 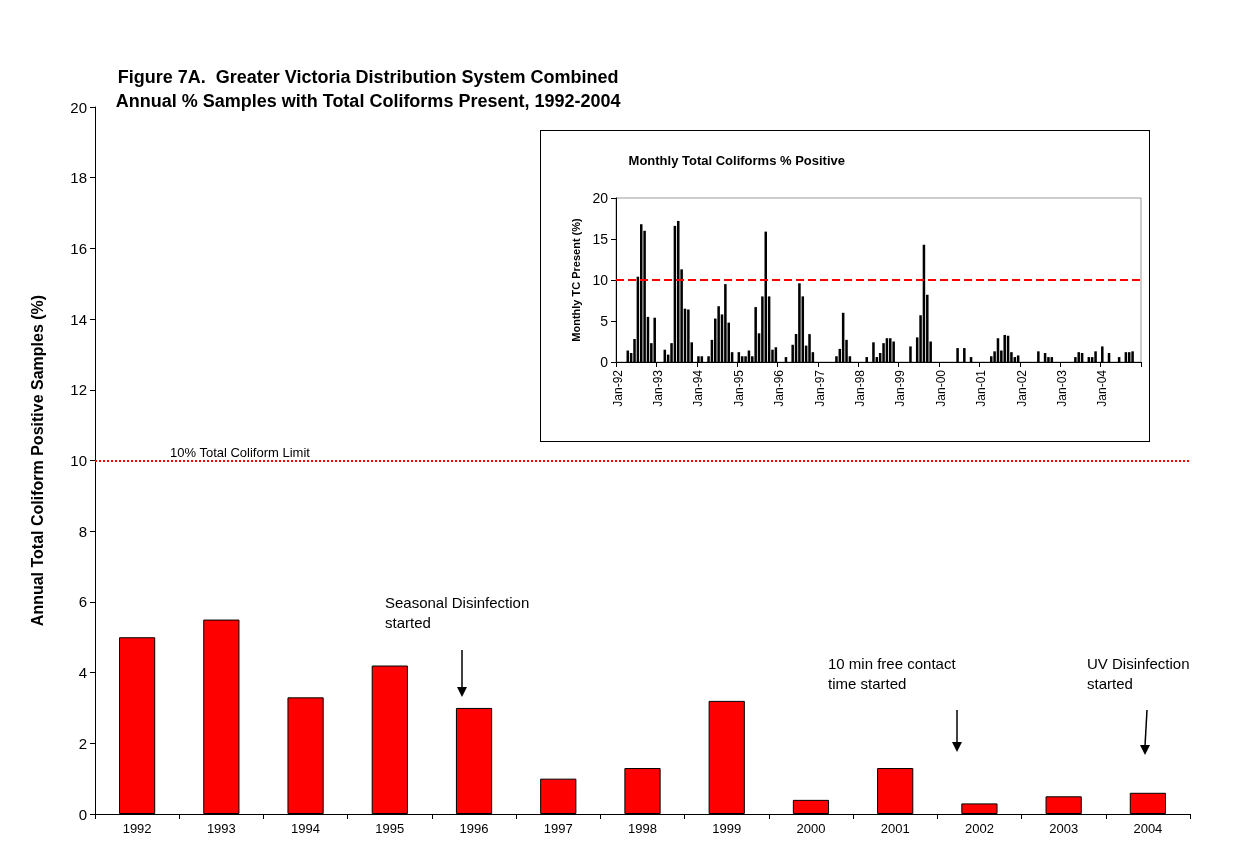 What do you see at coordinates (82, 743) in the screenshot?
I see `y-tick-label: 2` at bounding box center [82, 743].